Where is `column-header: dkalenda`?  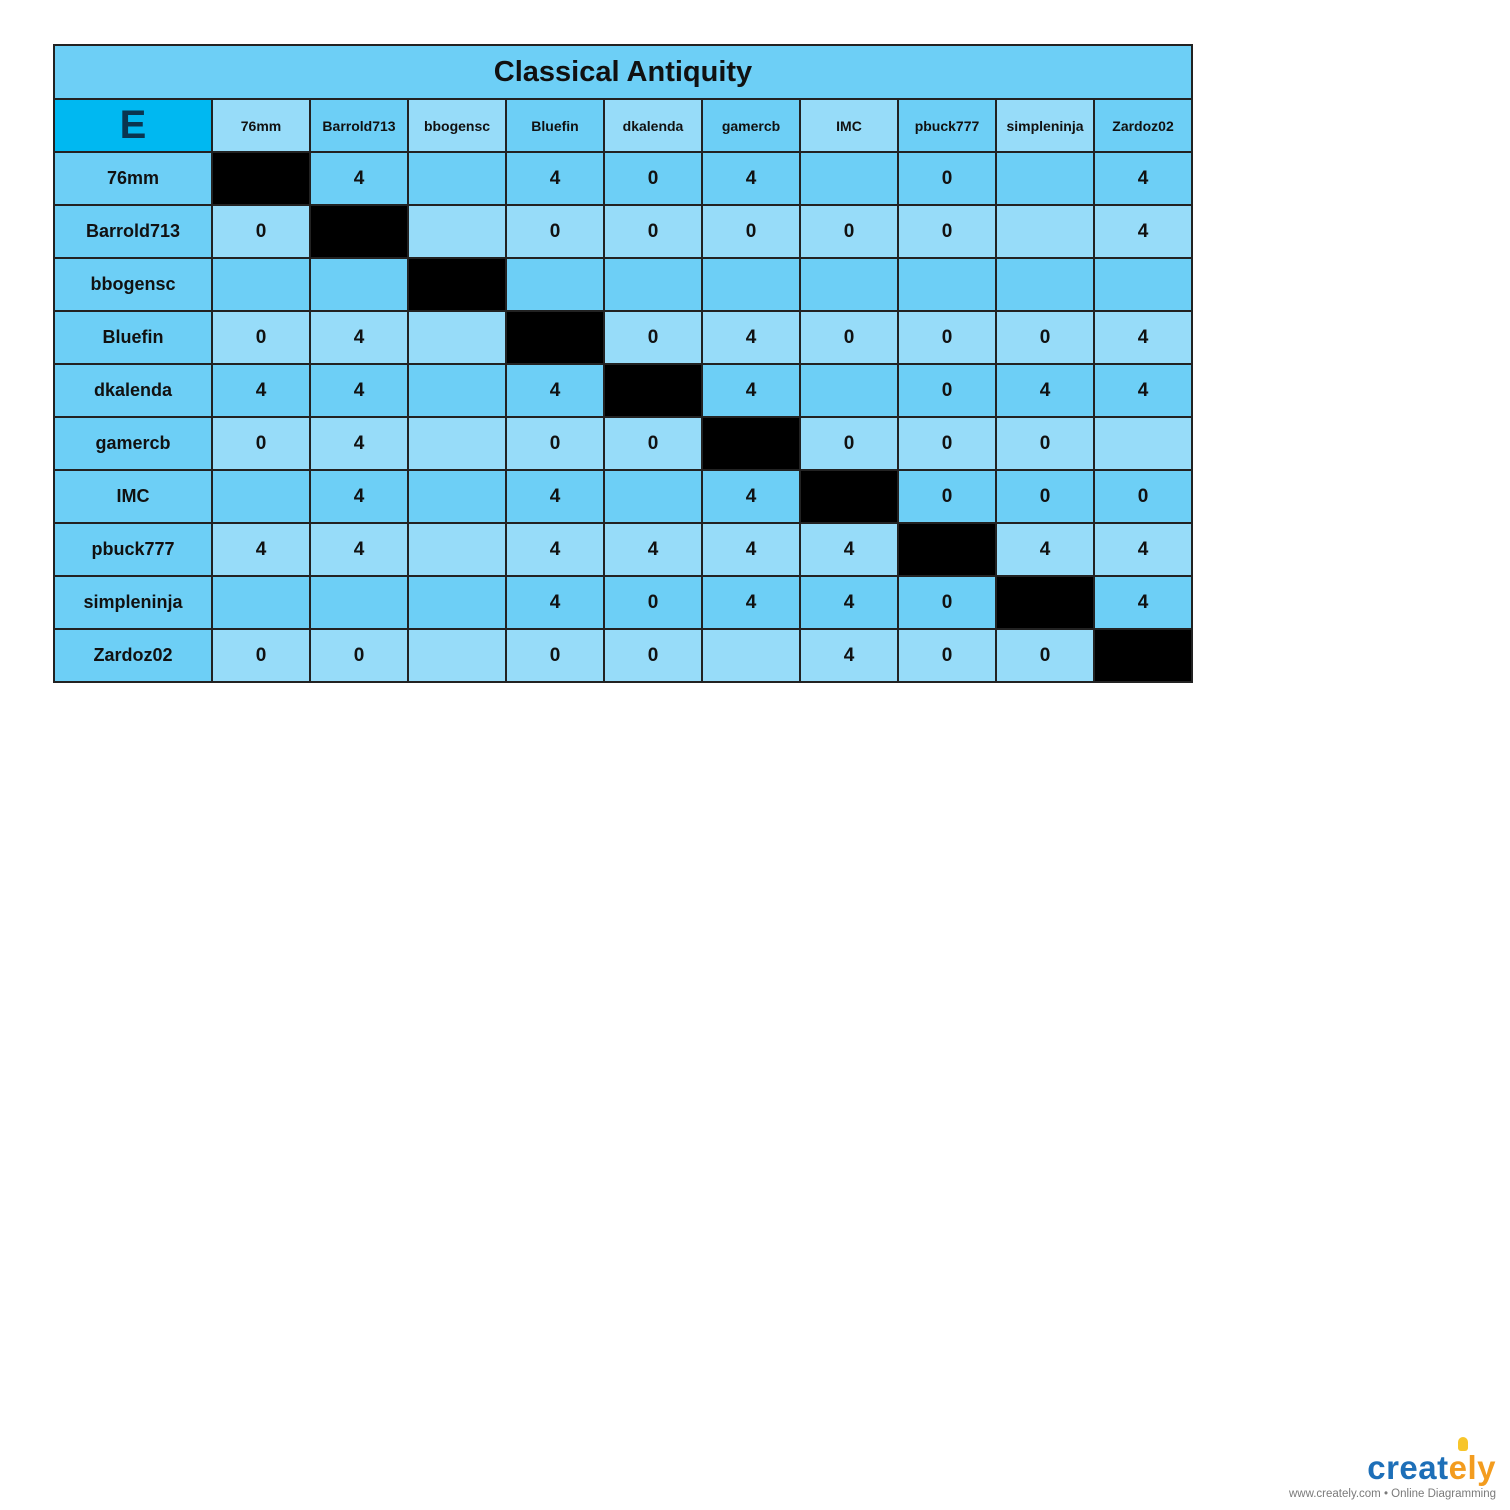
column-header: dkalenda is located at coordinates (653, 125).